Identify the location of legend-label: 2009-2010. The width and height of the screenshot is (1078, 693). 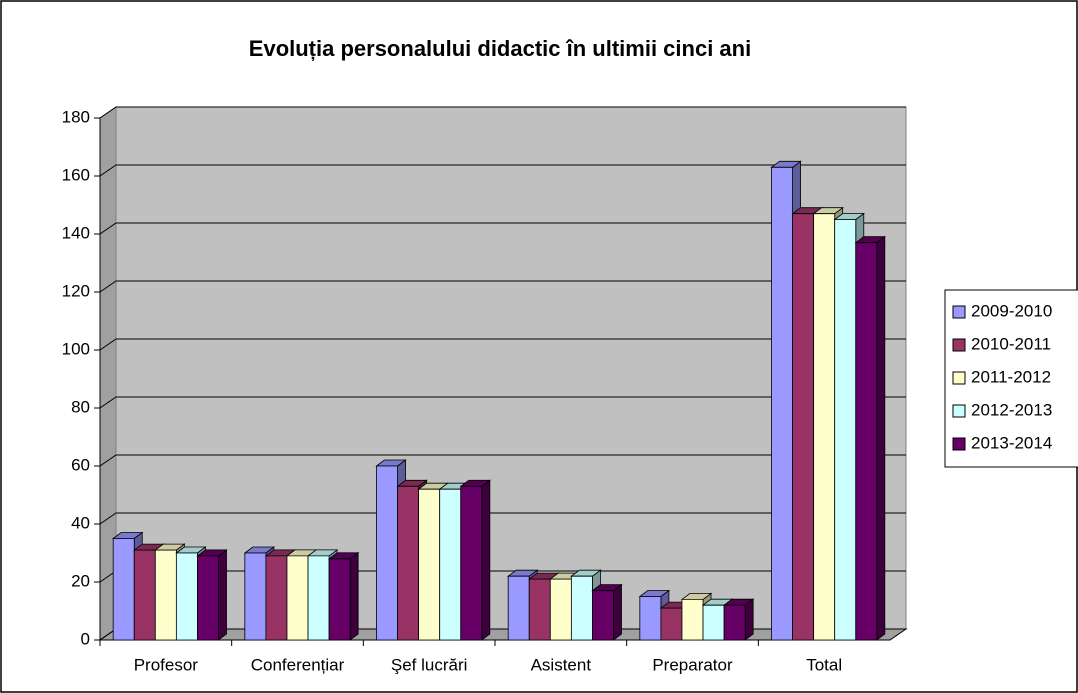
(1011, 310).